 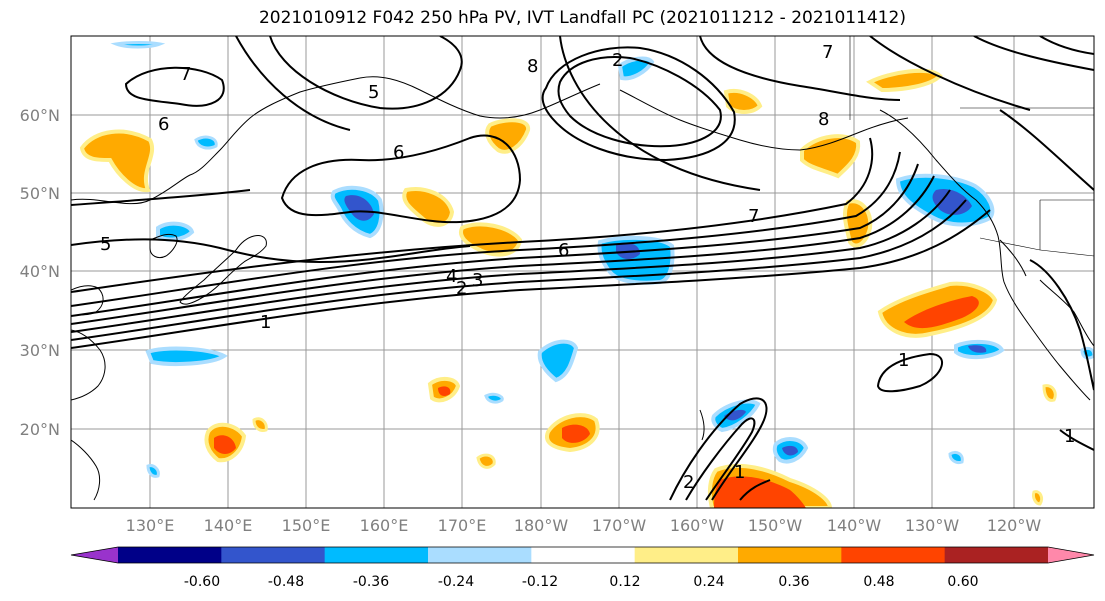 I want to click on lat-label: 40°N, so click(x=40, y=271).